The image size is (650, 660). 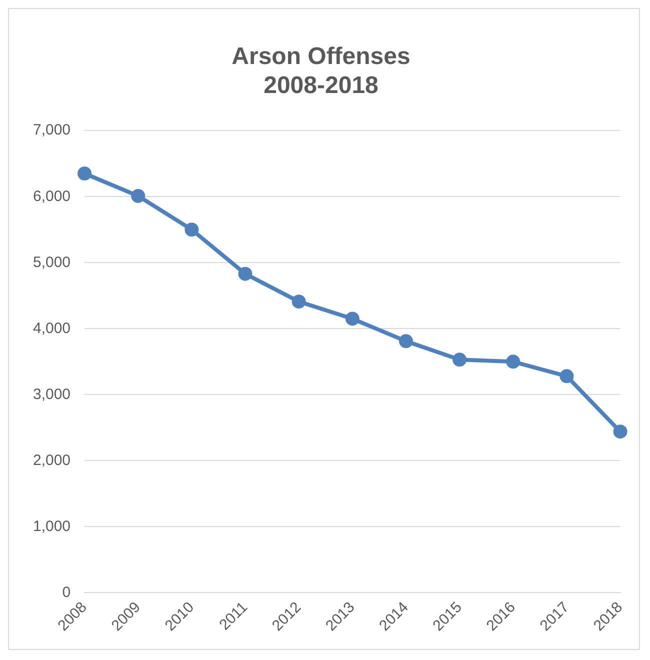 I want to click on y-tick-label: 6,000, so click(x=51, y=196).